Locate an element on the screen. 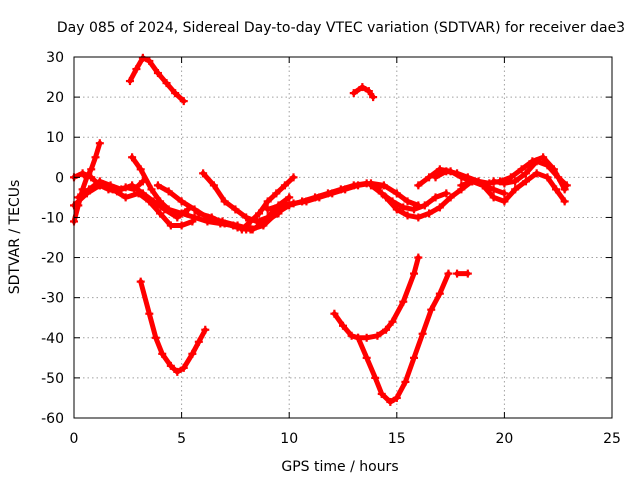 The image size is (640, 480). y-tick-label: 30 is located at coordinates (55, 58).